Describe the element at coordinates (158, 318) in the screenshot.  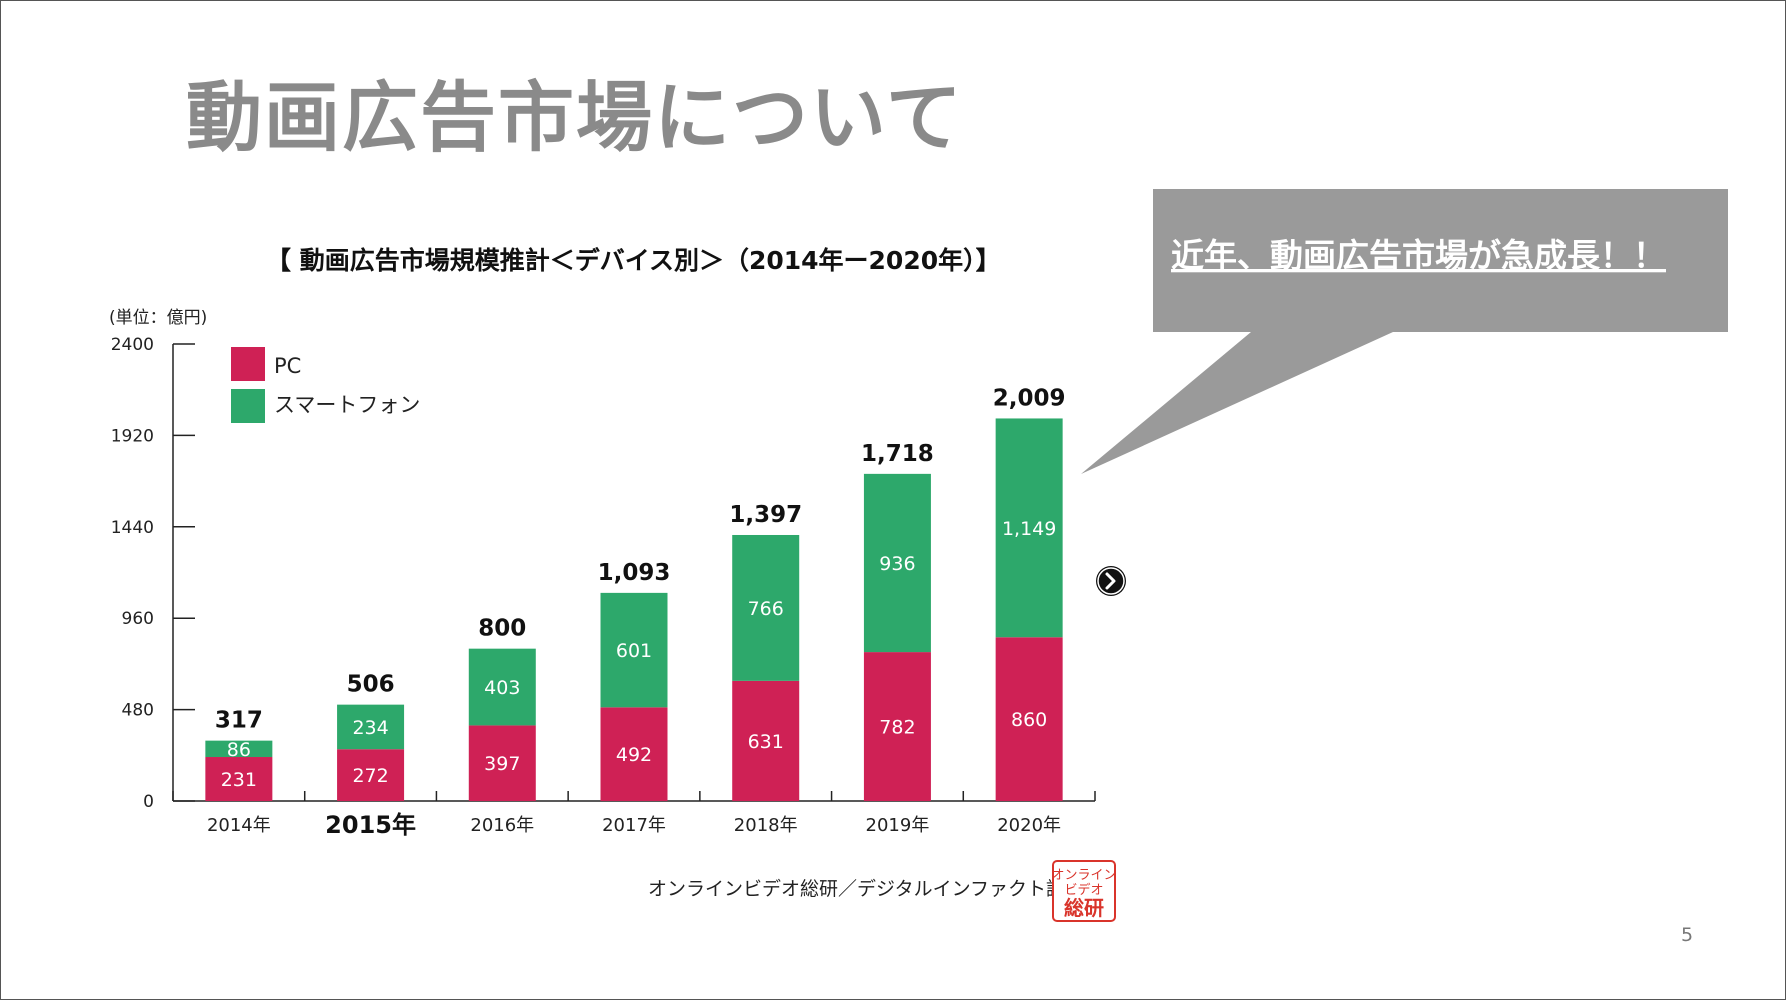
I see `unit-label: (単位：億円)` at that location.